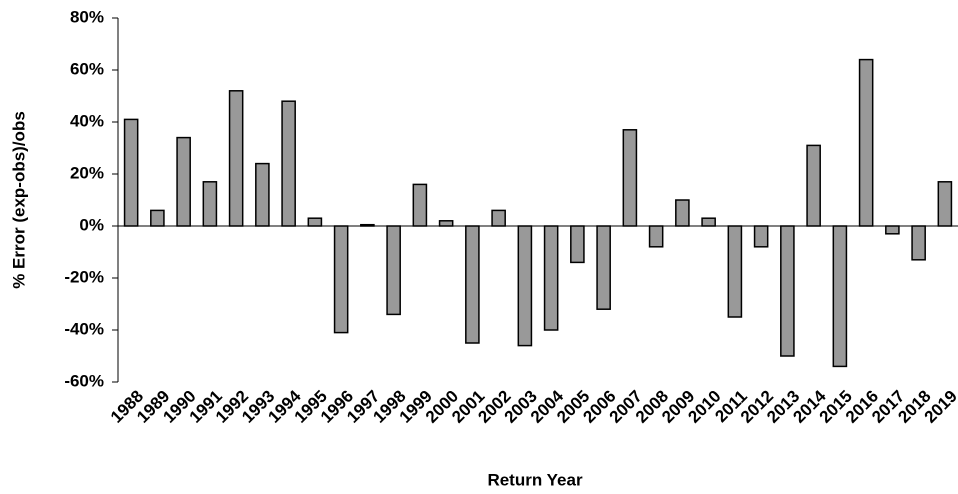  What do you see at coordinates (87, 172) in the screenshot?
I see `y-tick-label: 20%` at bounding box center [87, 172].